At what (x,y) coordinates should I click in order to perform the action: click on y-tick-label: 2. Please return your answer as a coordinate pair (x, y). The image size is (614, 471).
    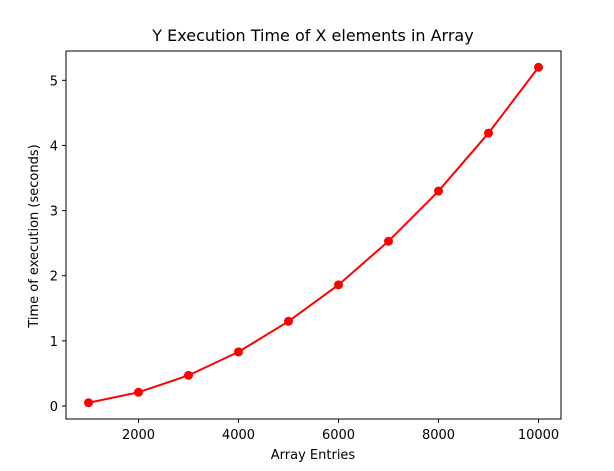
    Looking at the image, I should click on (54, 277).